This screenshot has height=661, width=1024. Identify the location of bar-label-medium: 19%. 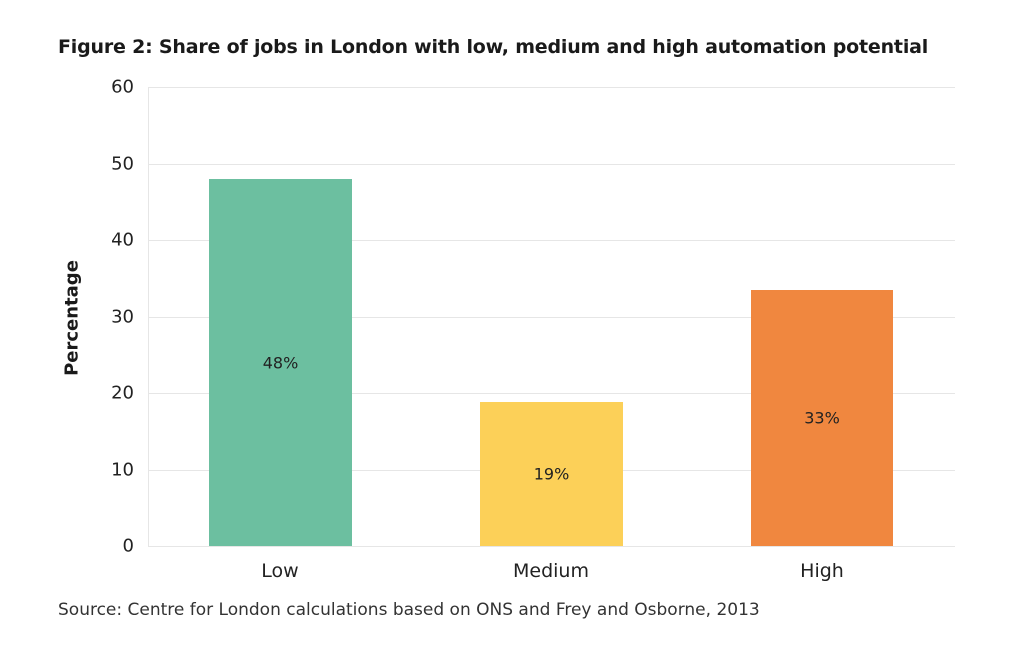
(551, 474).